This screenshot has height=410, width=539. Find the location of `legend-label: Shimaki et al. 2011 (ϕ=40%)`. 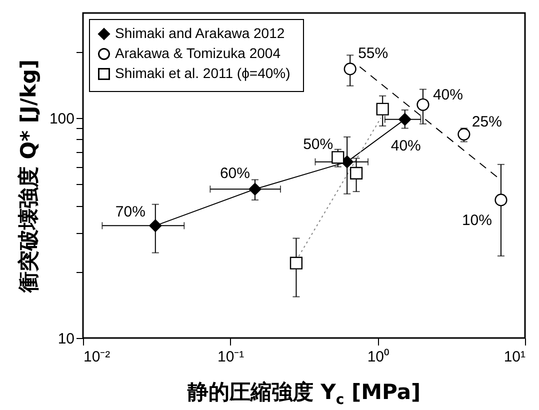

legend-label: Shimaki et al. 2011 (ϕ=40%) is located at coordinates (202, 73).